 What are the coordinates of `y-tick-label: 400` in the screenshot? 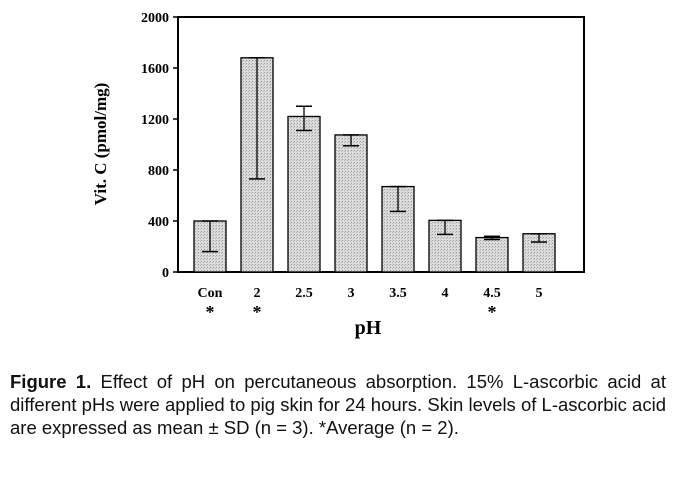 It's located at (158, 222).